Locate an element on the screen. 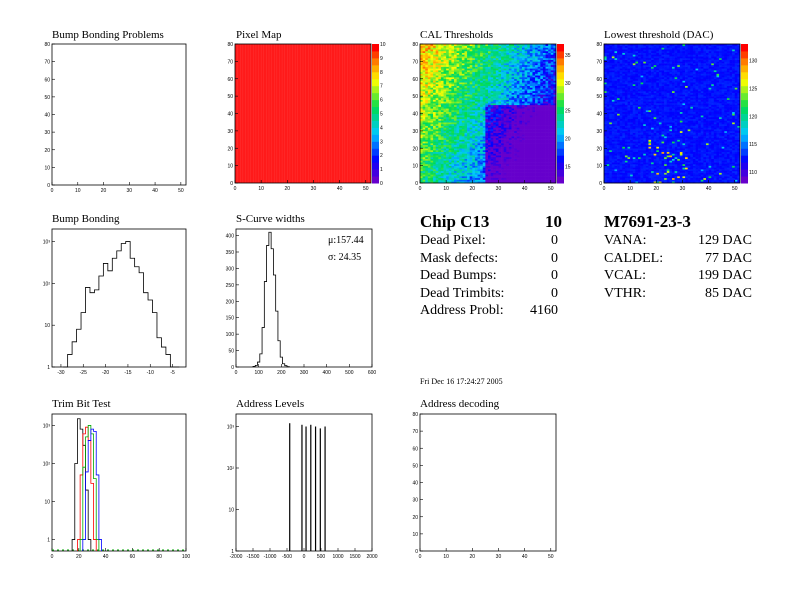 This screenshot has height=612, width=792. colorbar-cell is located at coordinates (560, 145).